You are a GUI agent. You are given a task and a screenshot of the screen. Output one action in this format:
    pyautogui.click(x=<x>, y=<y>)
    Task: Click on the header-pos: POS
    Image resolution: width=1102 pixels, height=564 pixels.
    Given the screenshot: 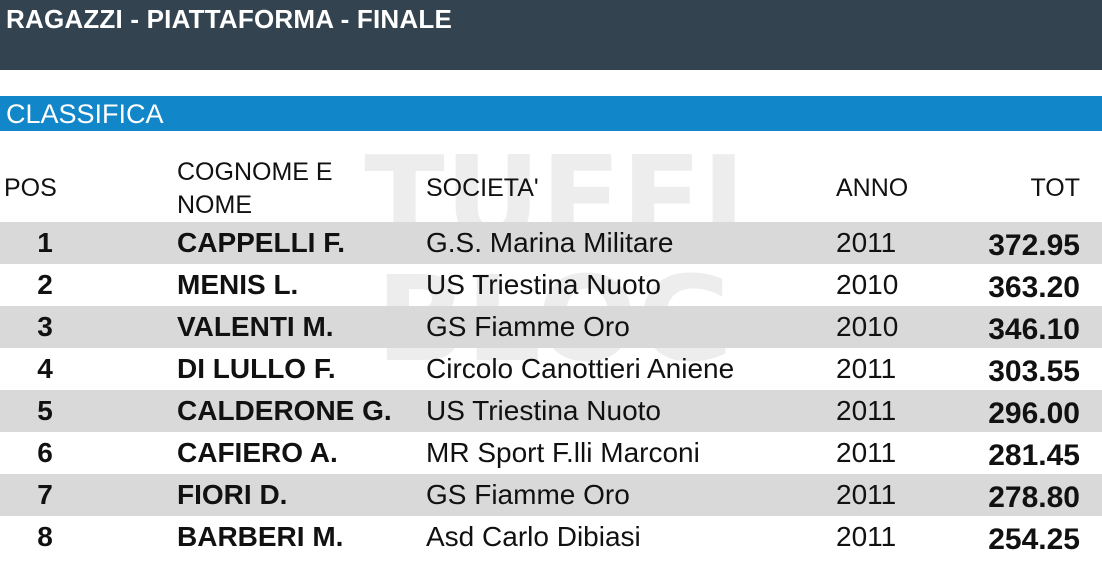 What is the action you would take?
    pyautogui.click(x=30, y=188)
    